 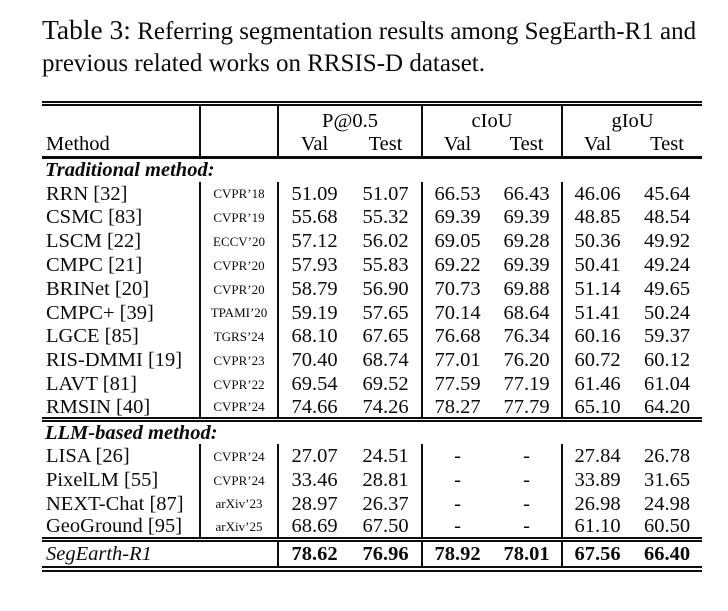 What do you see at coordinates (121, 289) in the screenshot?
I see `method-cell: BRINet [20]` at bounding box center [121, 289].